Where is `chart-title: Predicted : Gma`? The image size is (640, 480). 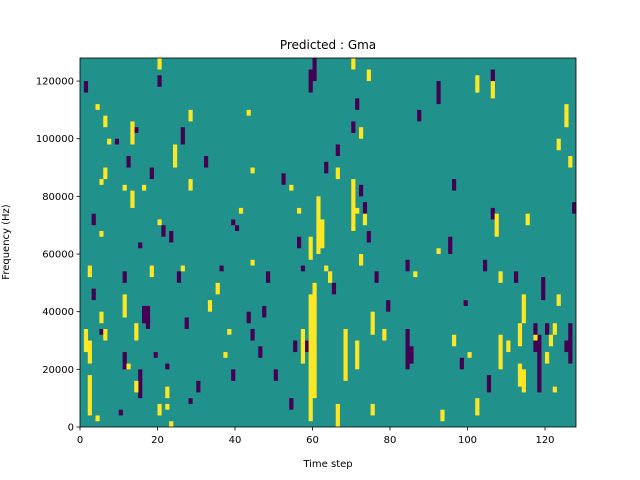
chart-title: Predicted : Gma is located at coordinates (328, 45).